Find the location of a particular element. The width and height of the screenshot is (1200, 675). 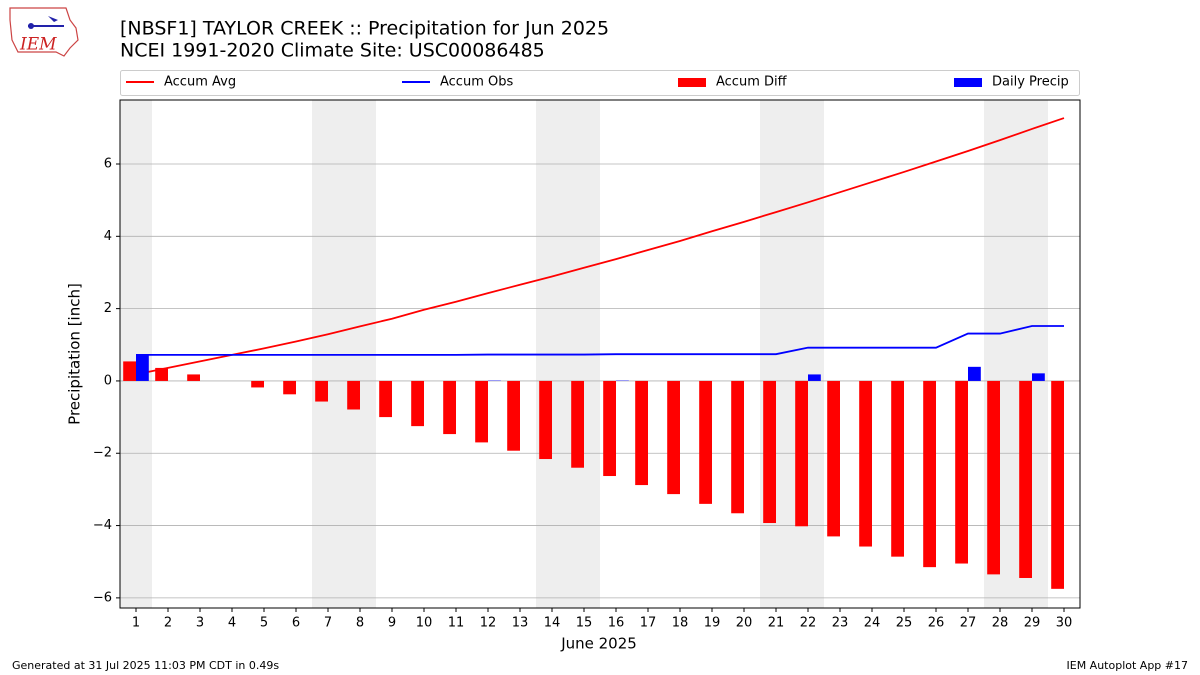

x-tick-label: 1 is located at coordinates (136, 623).